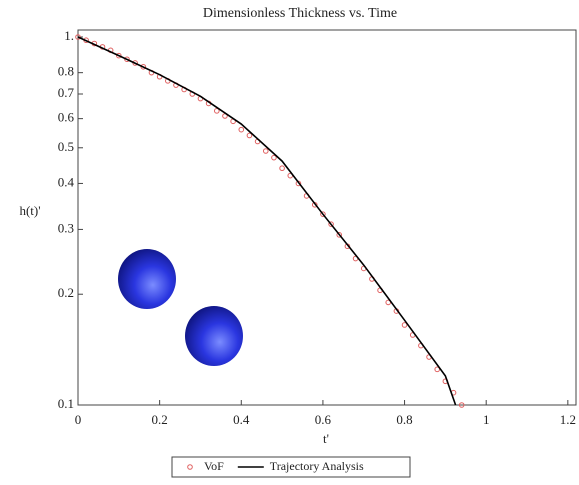 This screenshot has height=485, width=579. What do you see at coordinates (66, 292) in the screenshot?
I see `y-tick-label: 0.2` at bounding box center [66, 292].